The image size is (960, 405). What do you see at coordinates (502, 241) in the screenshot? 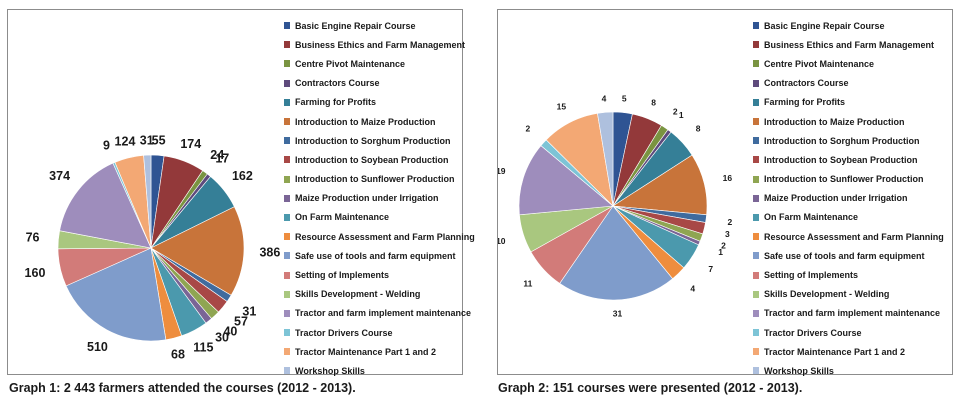
I see `chart-2-label-skills-development-welding: 10` at bounding box center [502, 241].